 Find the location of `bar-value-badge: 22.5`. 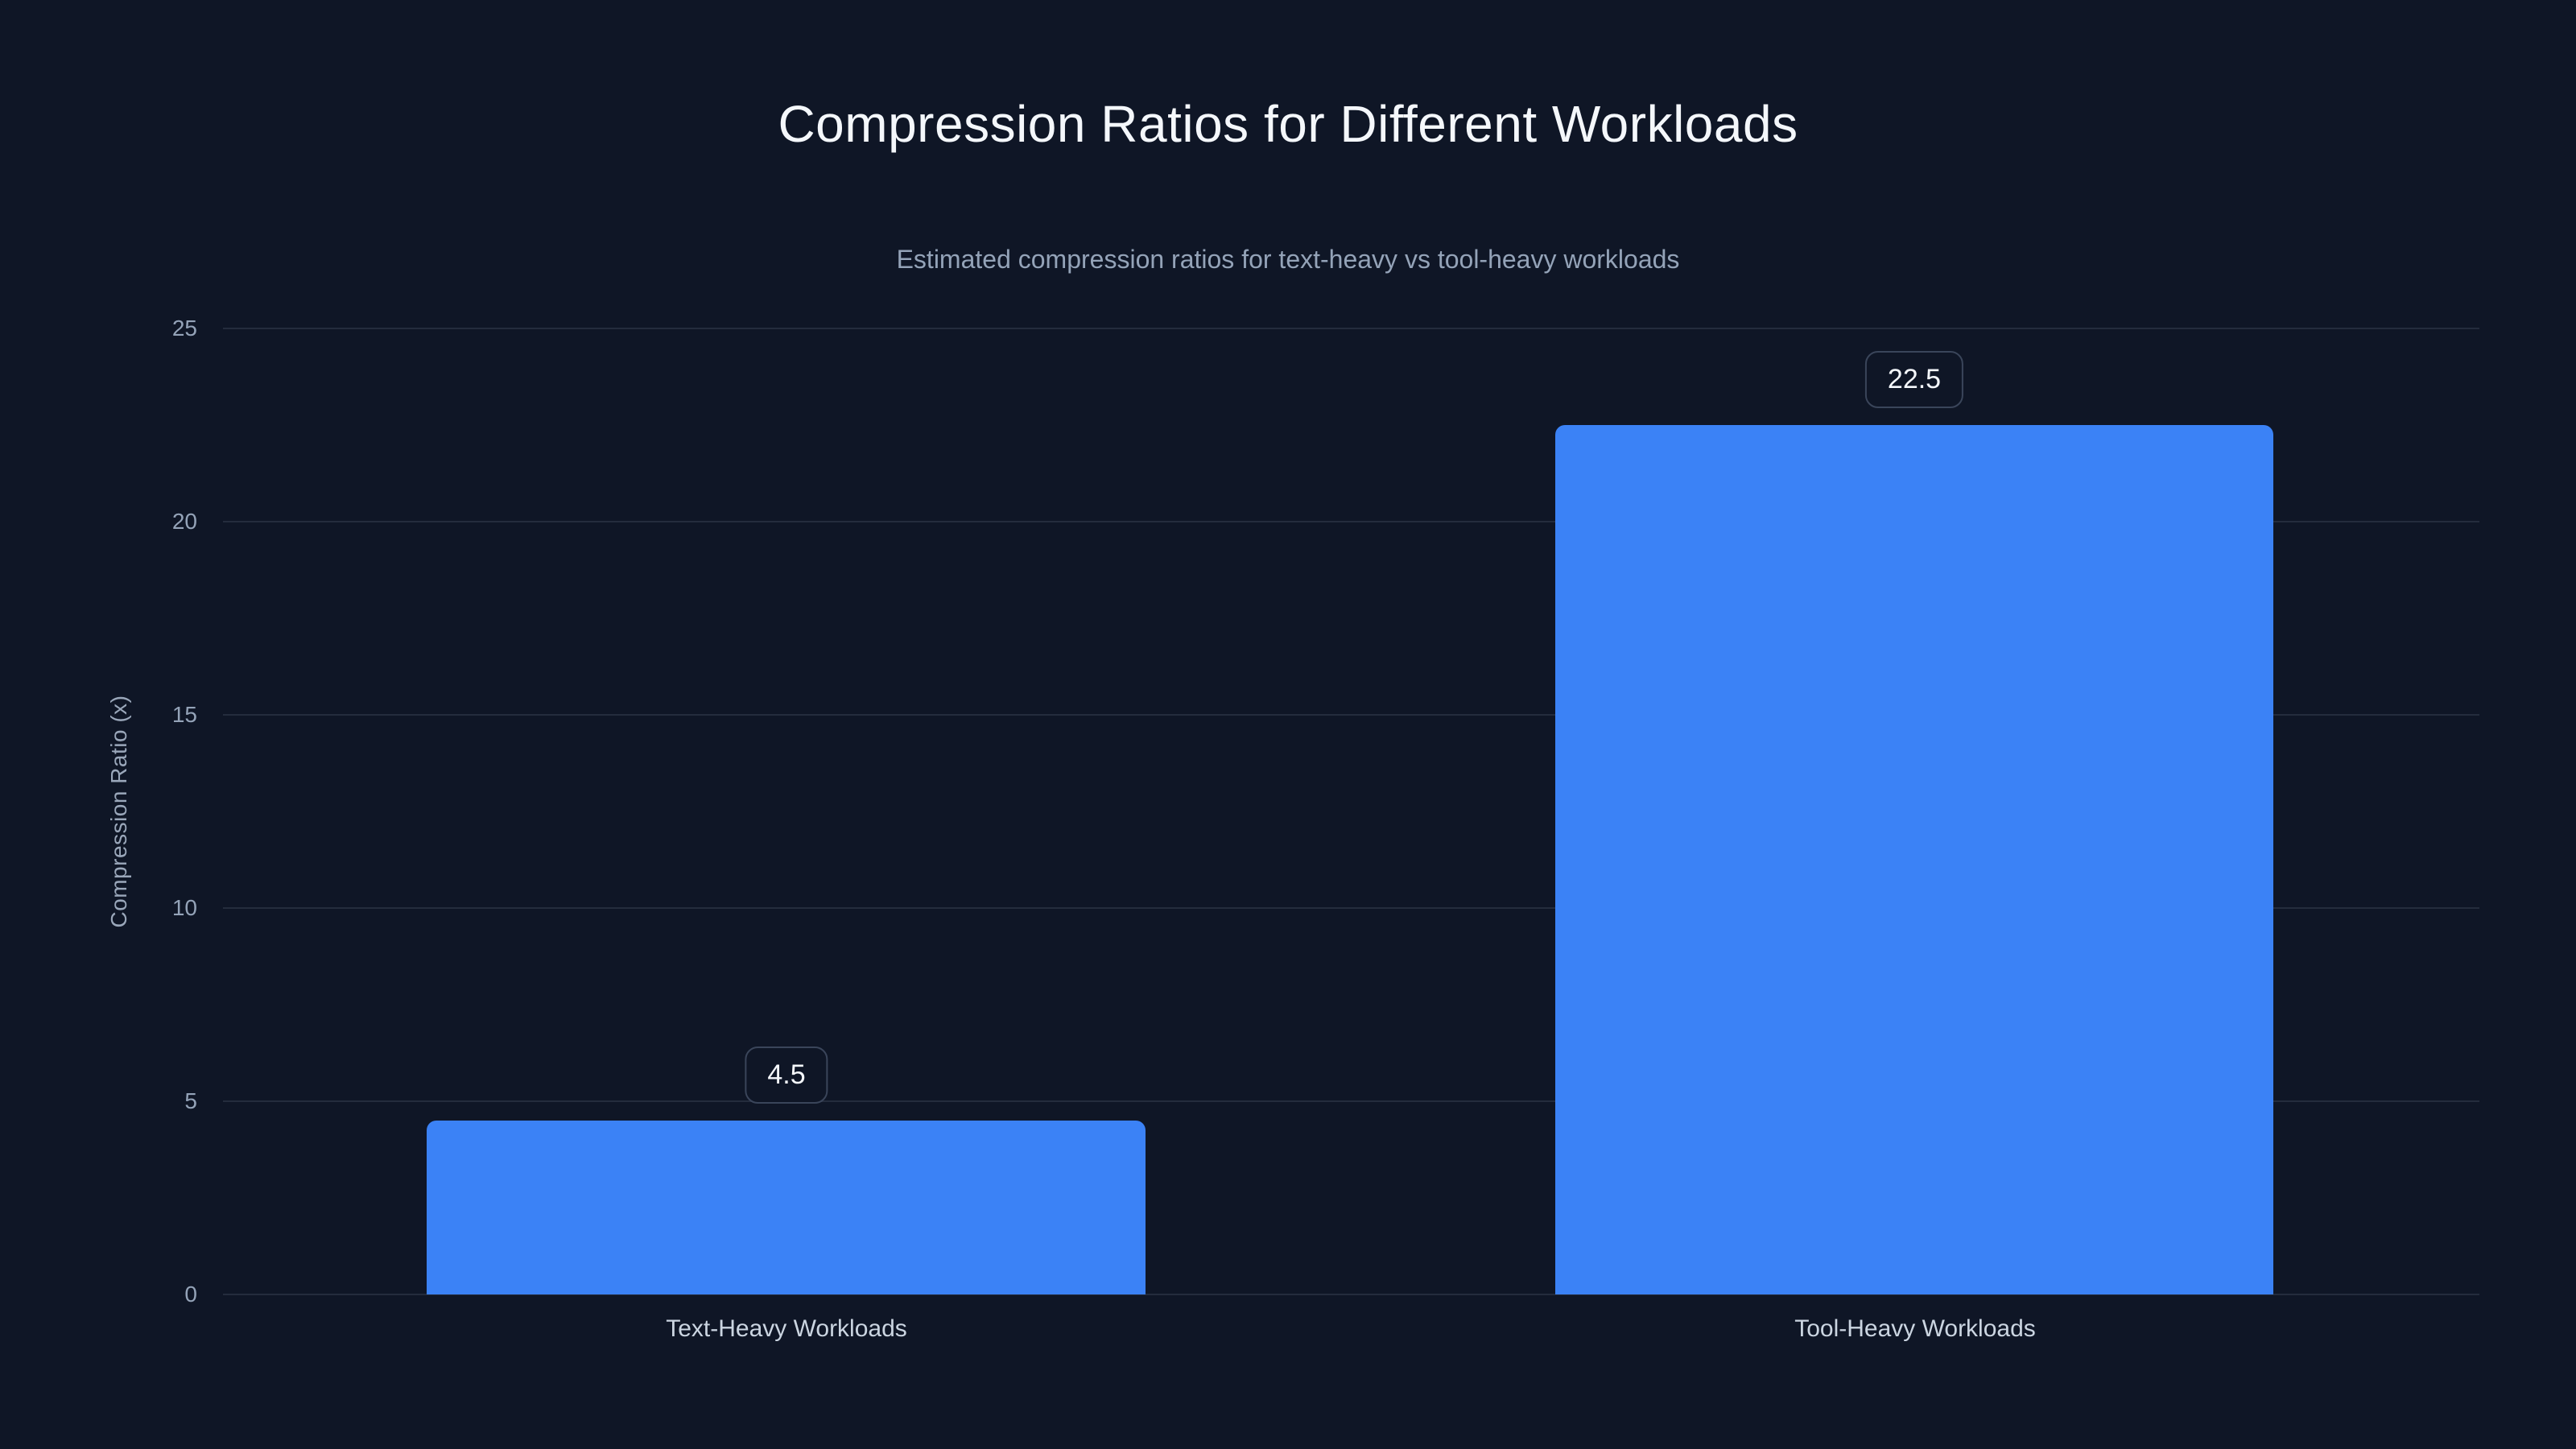

bar-value-badge: 22.5 is located at coordinates (1914, 379).